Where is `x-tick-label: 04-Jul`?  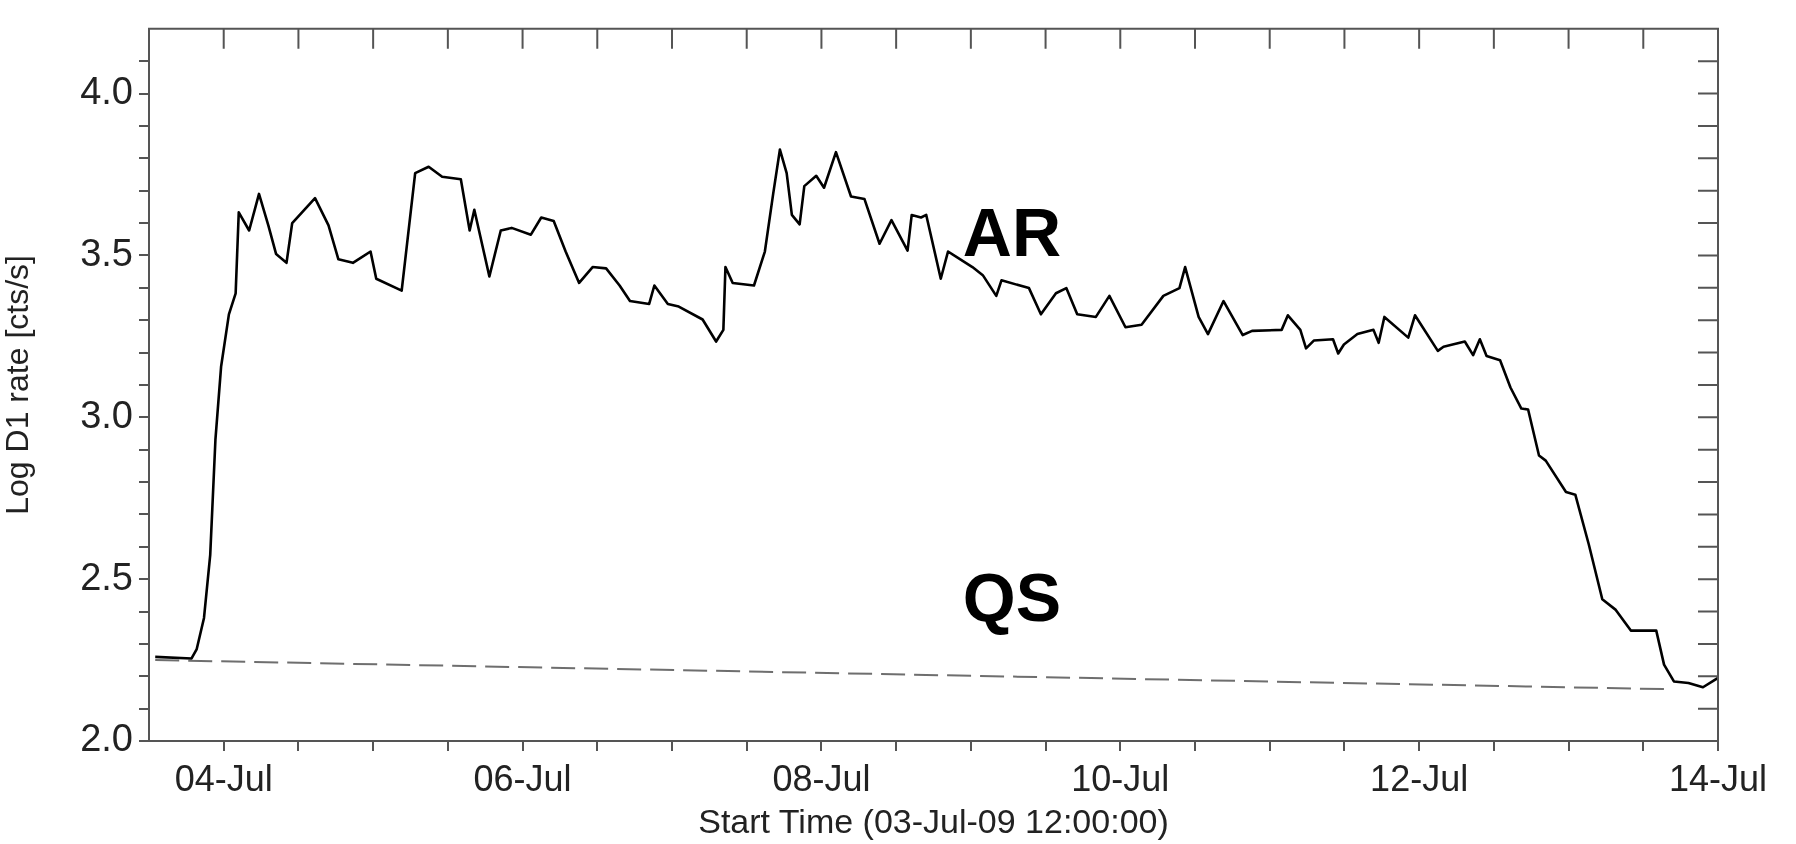
x-tick-label: 04-Jul is located at coordinates (223, 778).